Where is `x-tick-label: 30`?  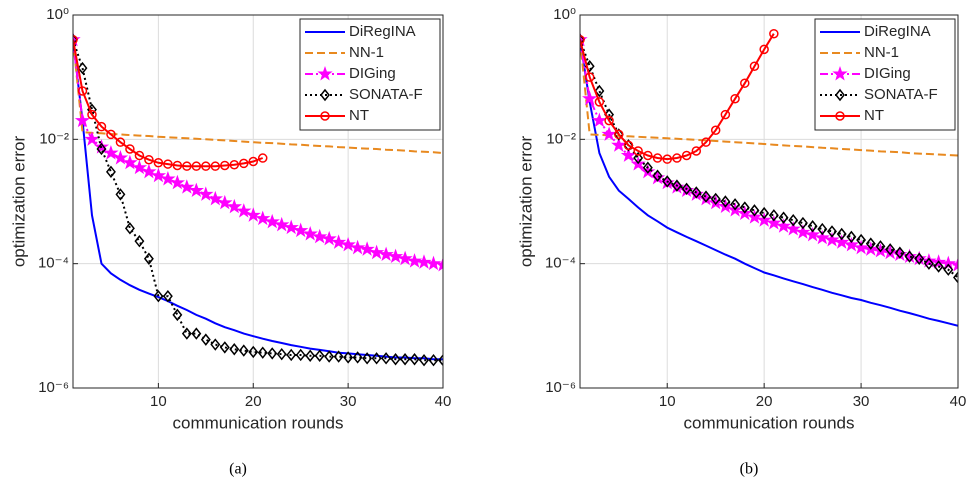 x-tick-label: 30 is located at coordinates (348, 401).